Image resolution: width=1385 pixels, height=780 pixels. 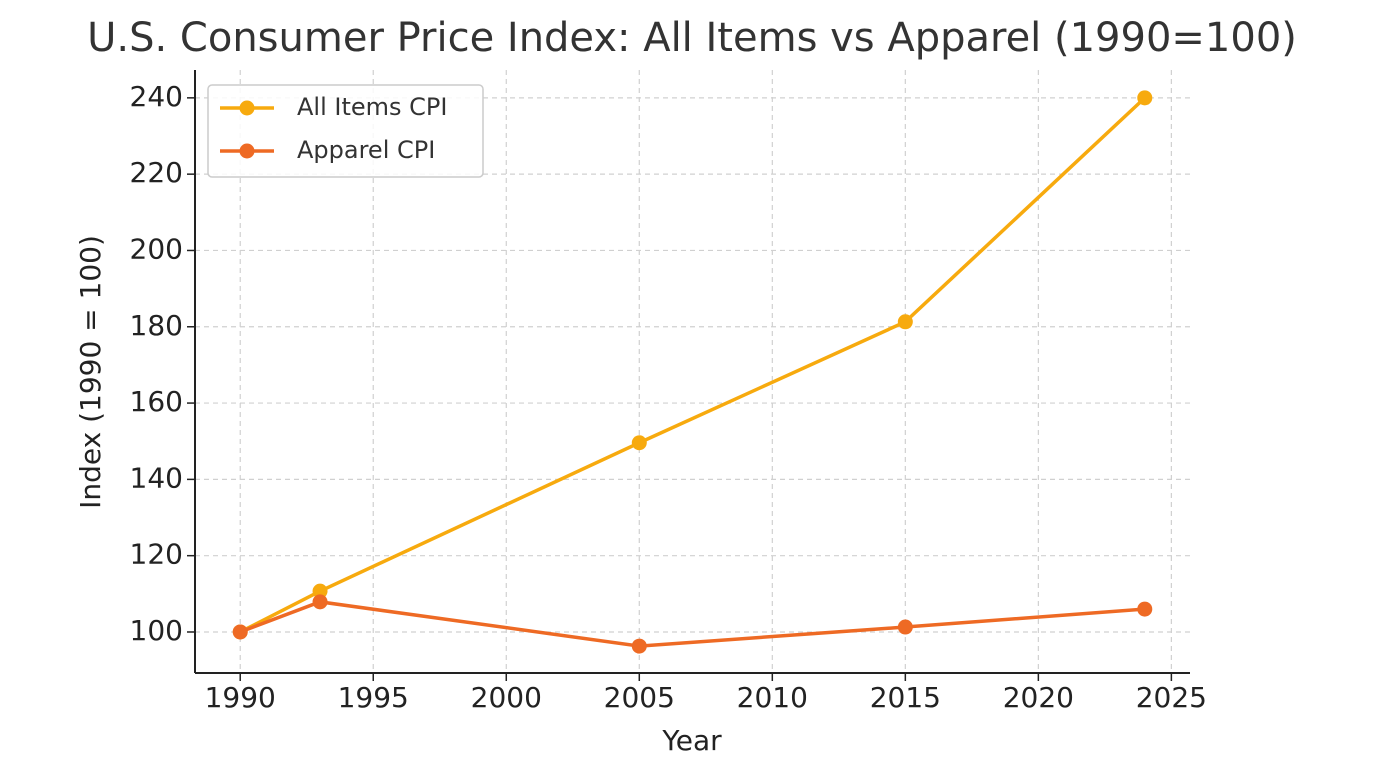 I want to click on y-tick-label: 200, so click(x=156, y=248).